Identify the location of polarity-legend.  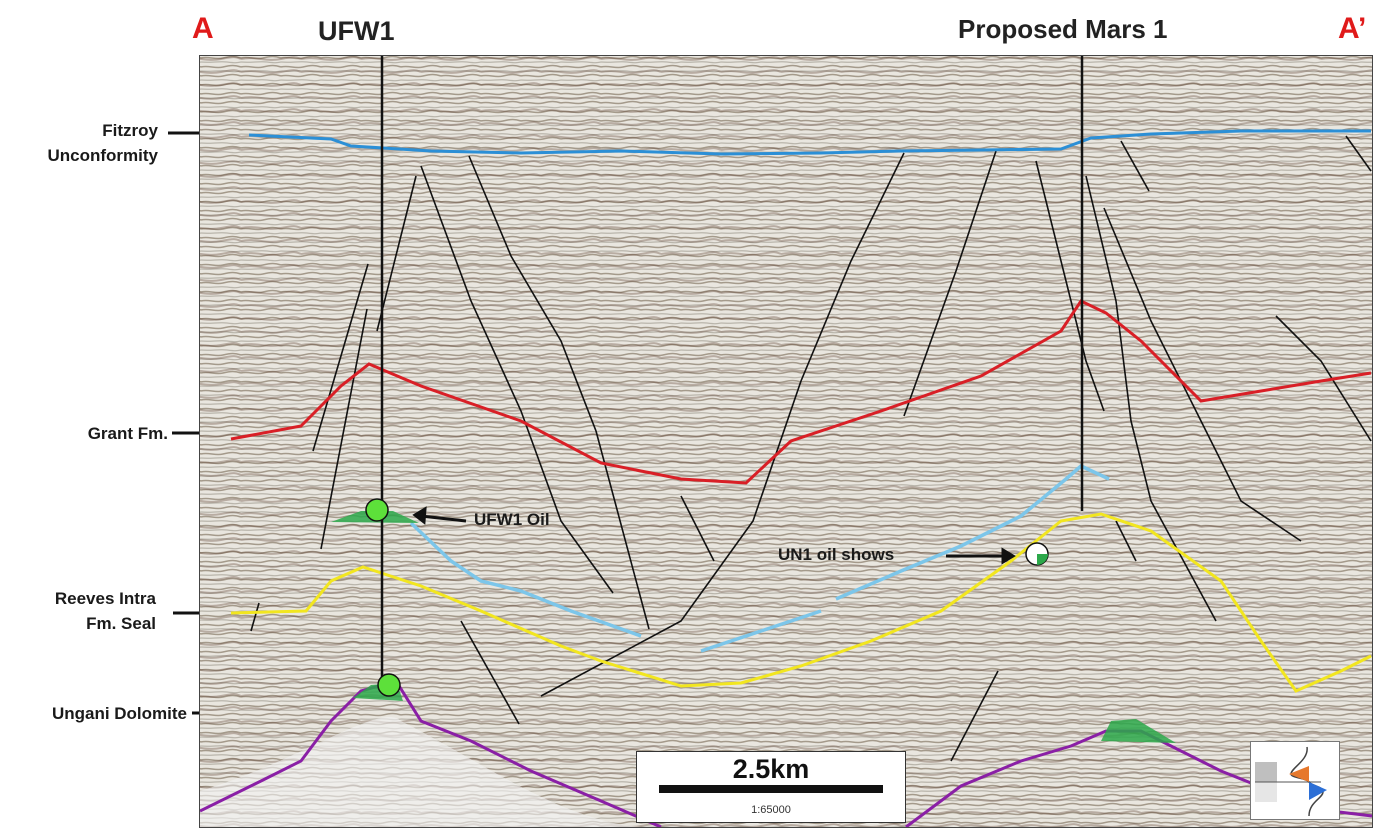
(1295, 780).